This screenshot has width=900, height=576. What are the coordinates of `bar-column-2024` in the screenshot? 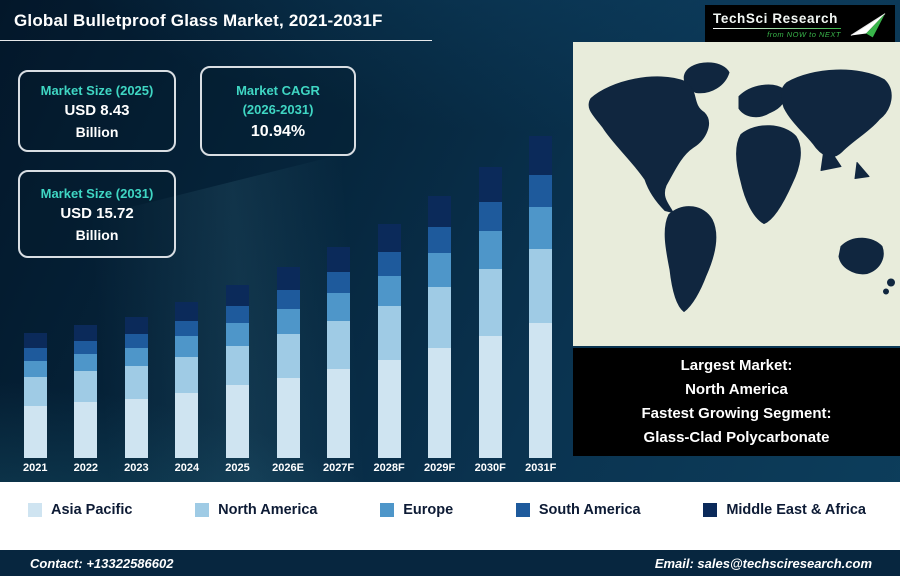 It's located at (187, 380).